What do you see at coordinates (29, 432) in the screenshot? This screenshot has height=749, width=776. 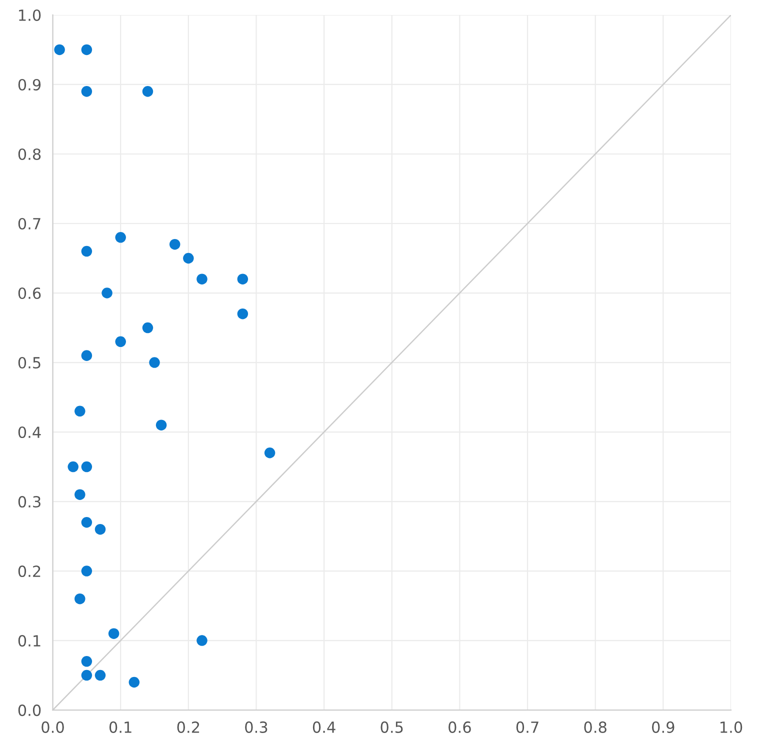 I see `y-tick-label: 0.4` at bounding box center [29, 432].